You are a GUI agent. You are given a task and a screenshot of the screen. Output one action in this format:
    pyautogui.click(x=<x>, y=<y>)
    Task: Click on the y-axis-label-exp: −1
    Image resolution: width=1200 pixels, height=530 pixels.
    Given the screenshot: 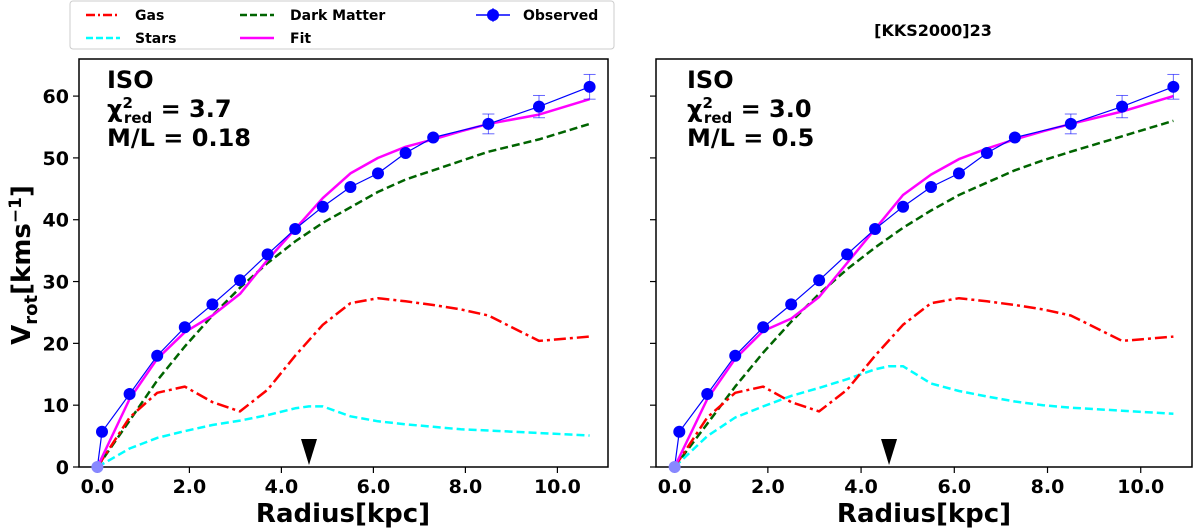 What is the action you would take?
    pyautogui.click(x=16, y=210)
    